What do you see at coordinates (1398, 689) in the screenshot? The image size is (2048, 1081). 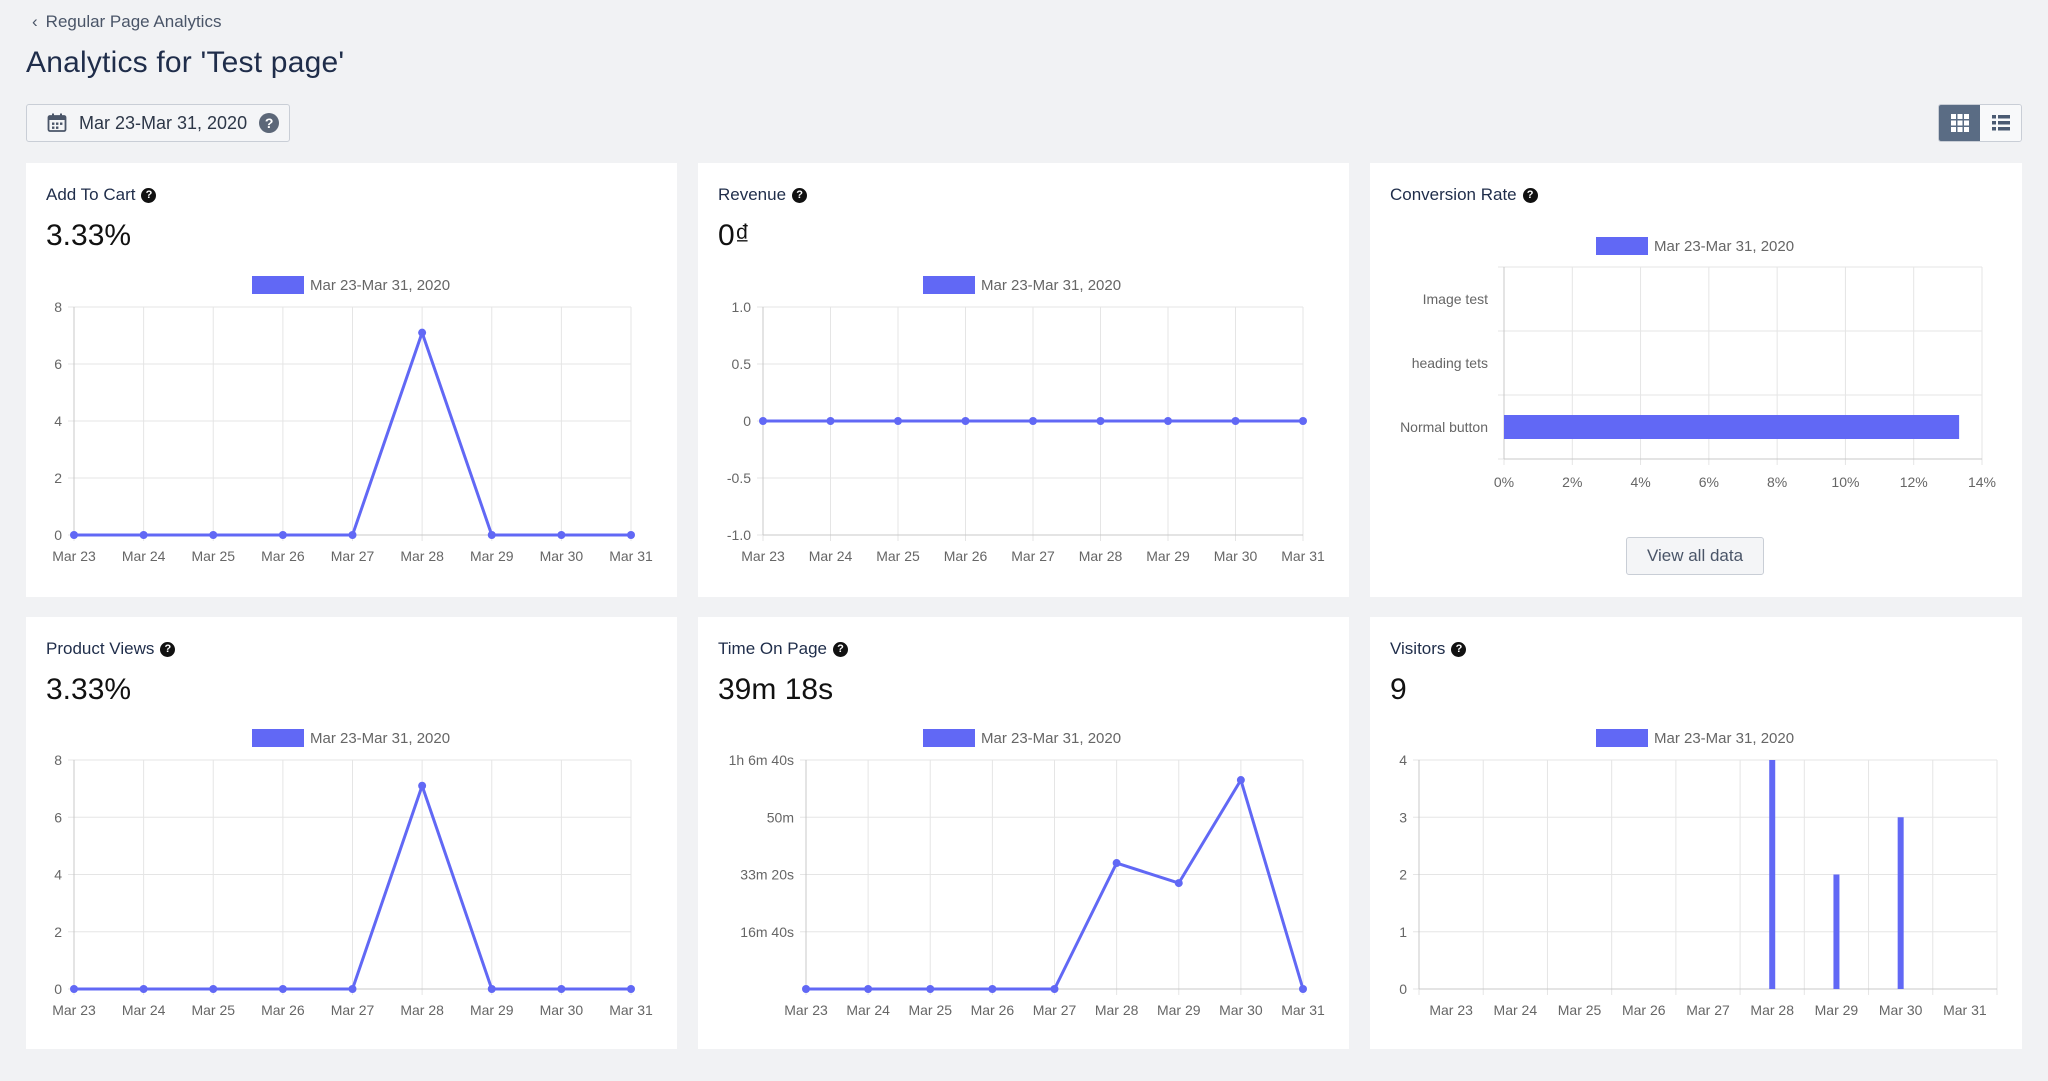 I see `card-value: 9` at bounding box center [1398, 689].